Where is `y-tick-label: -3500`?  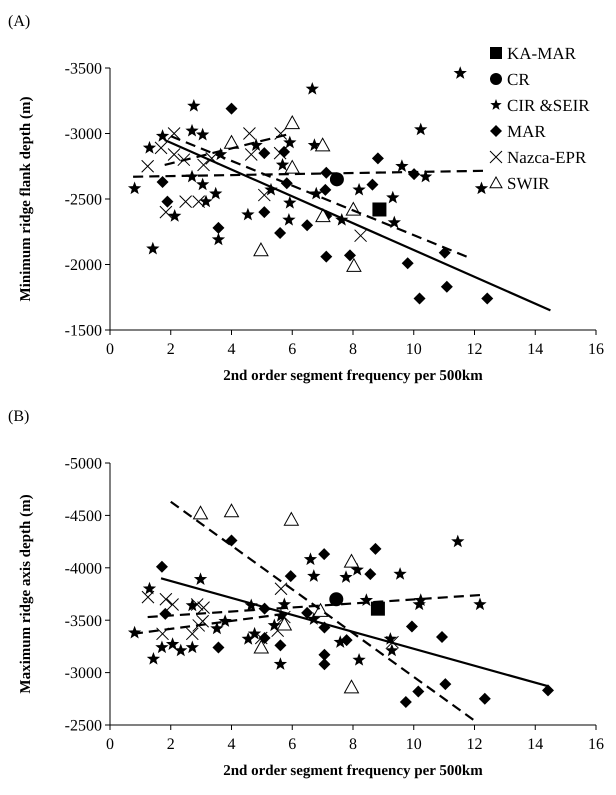 y-tick-label: -3500 is located at coordinates (83, 69).